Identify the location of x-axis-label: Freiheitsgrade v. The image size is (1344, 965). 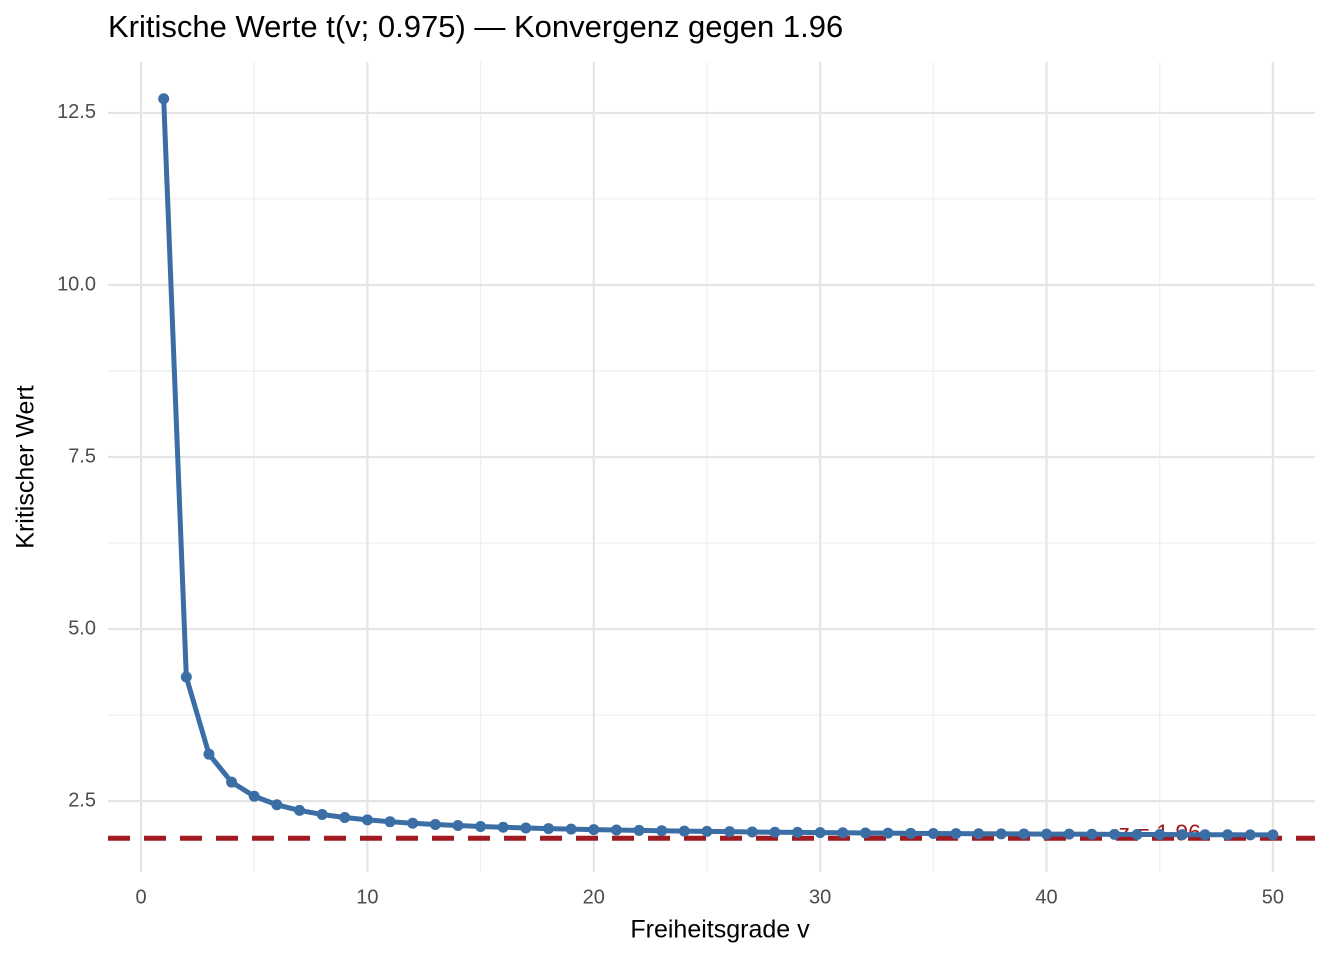
(720, 930).